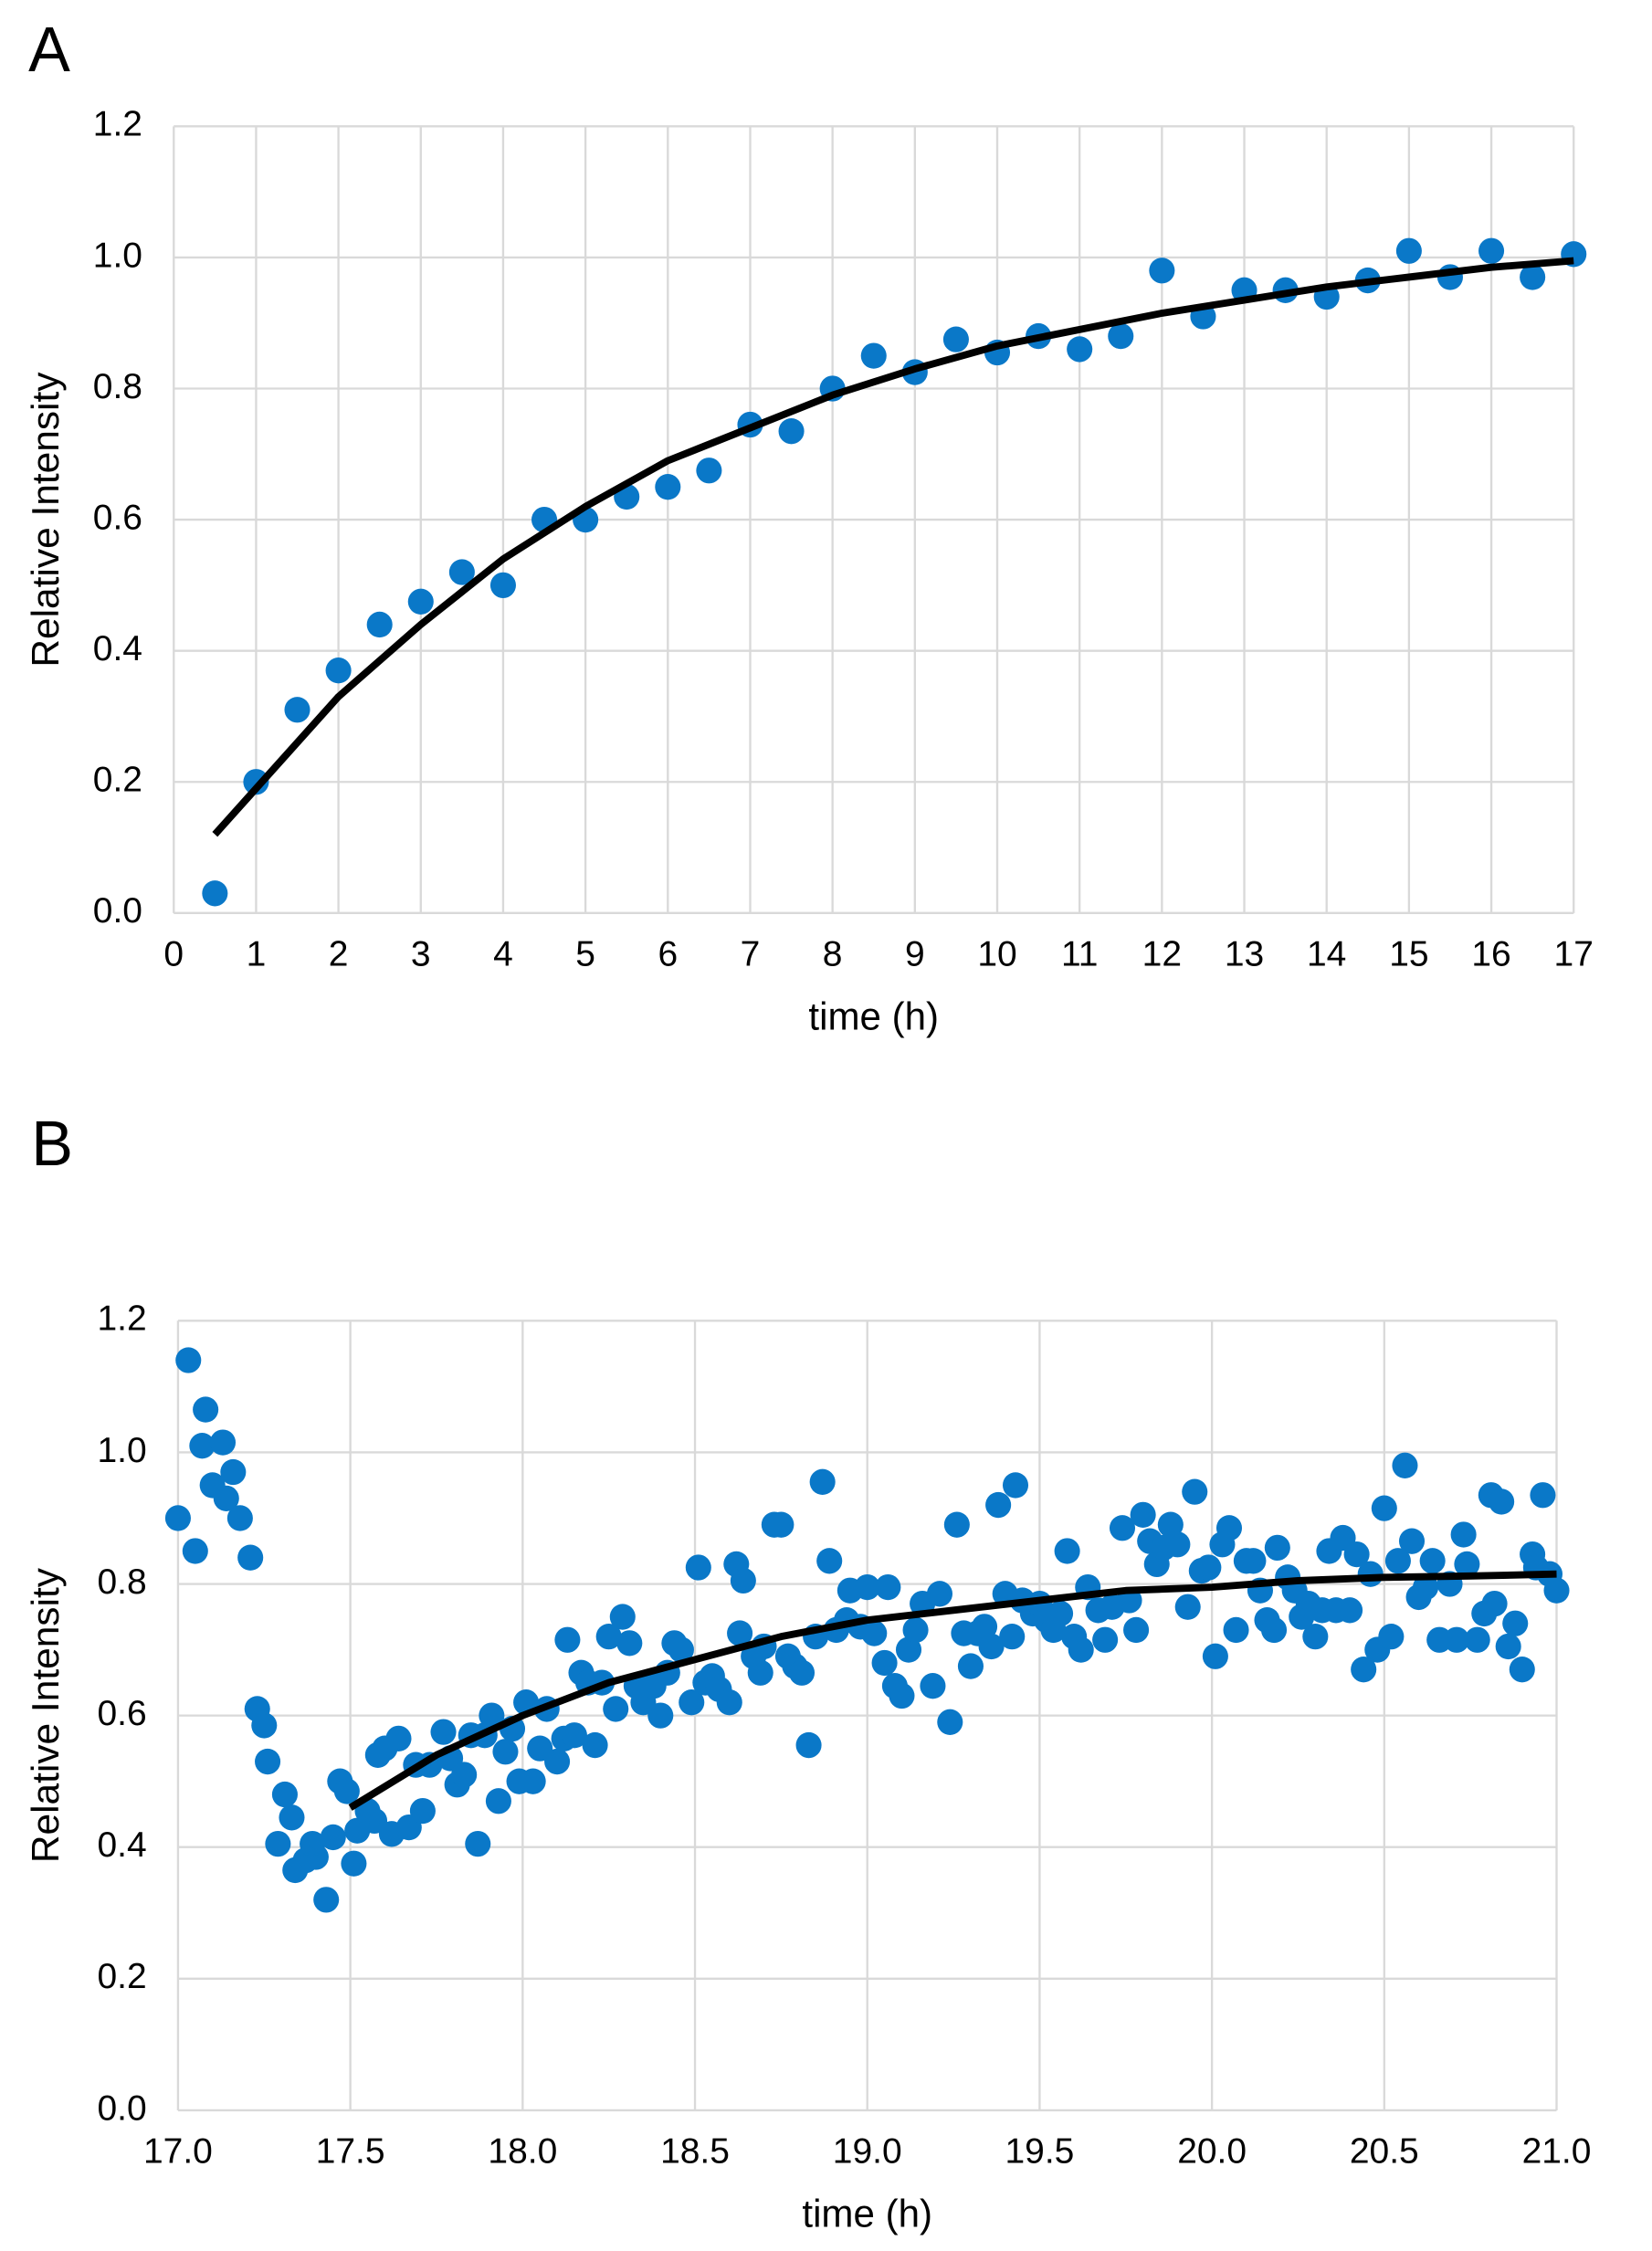  What do you see at coordinates (867, 2151) in the screenshot?
I see `x-tick-label: 19.0` at bounding box center [867, 2151].